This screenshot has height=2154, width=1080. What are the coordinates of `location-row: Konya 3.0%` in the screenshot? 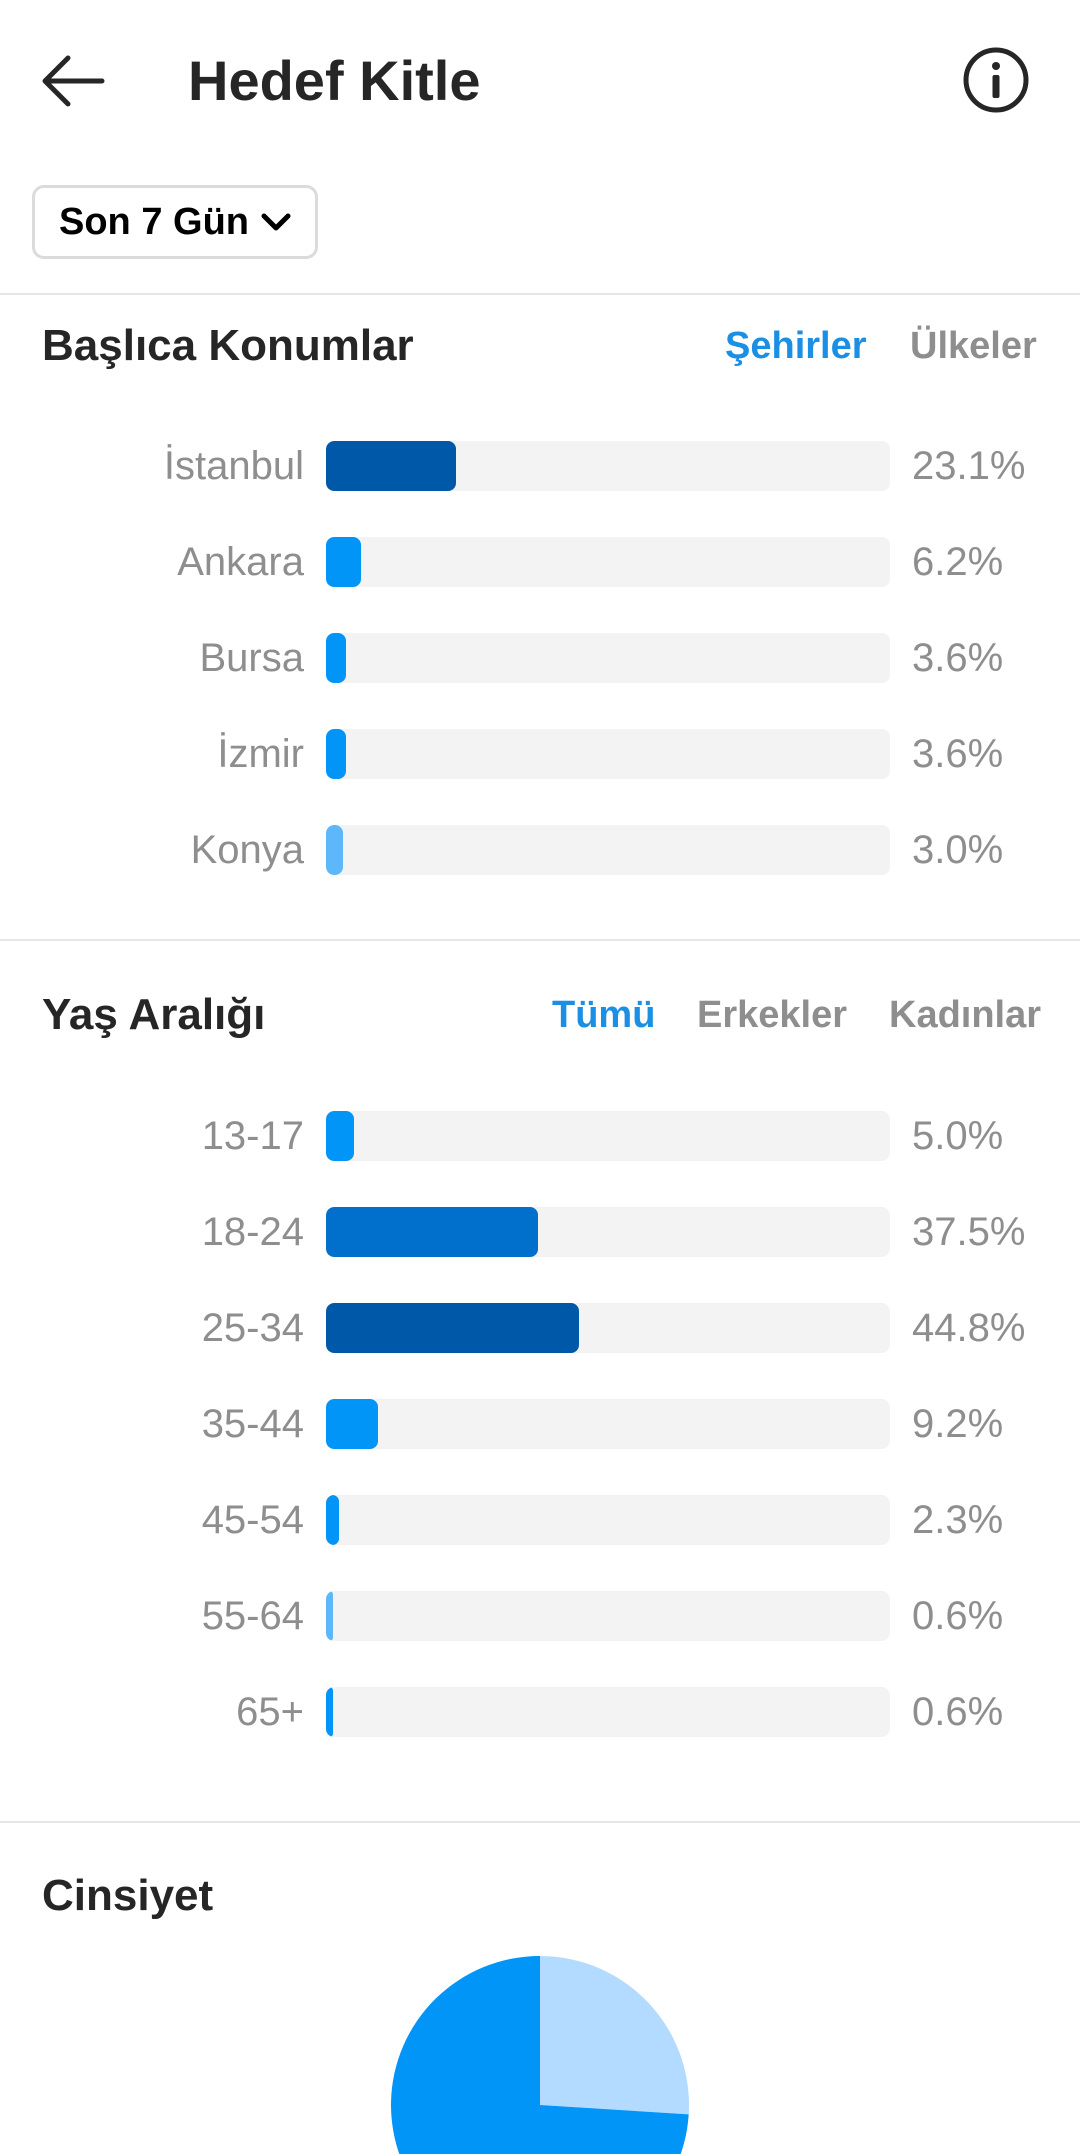 It's located at (540, 850).